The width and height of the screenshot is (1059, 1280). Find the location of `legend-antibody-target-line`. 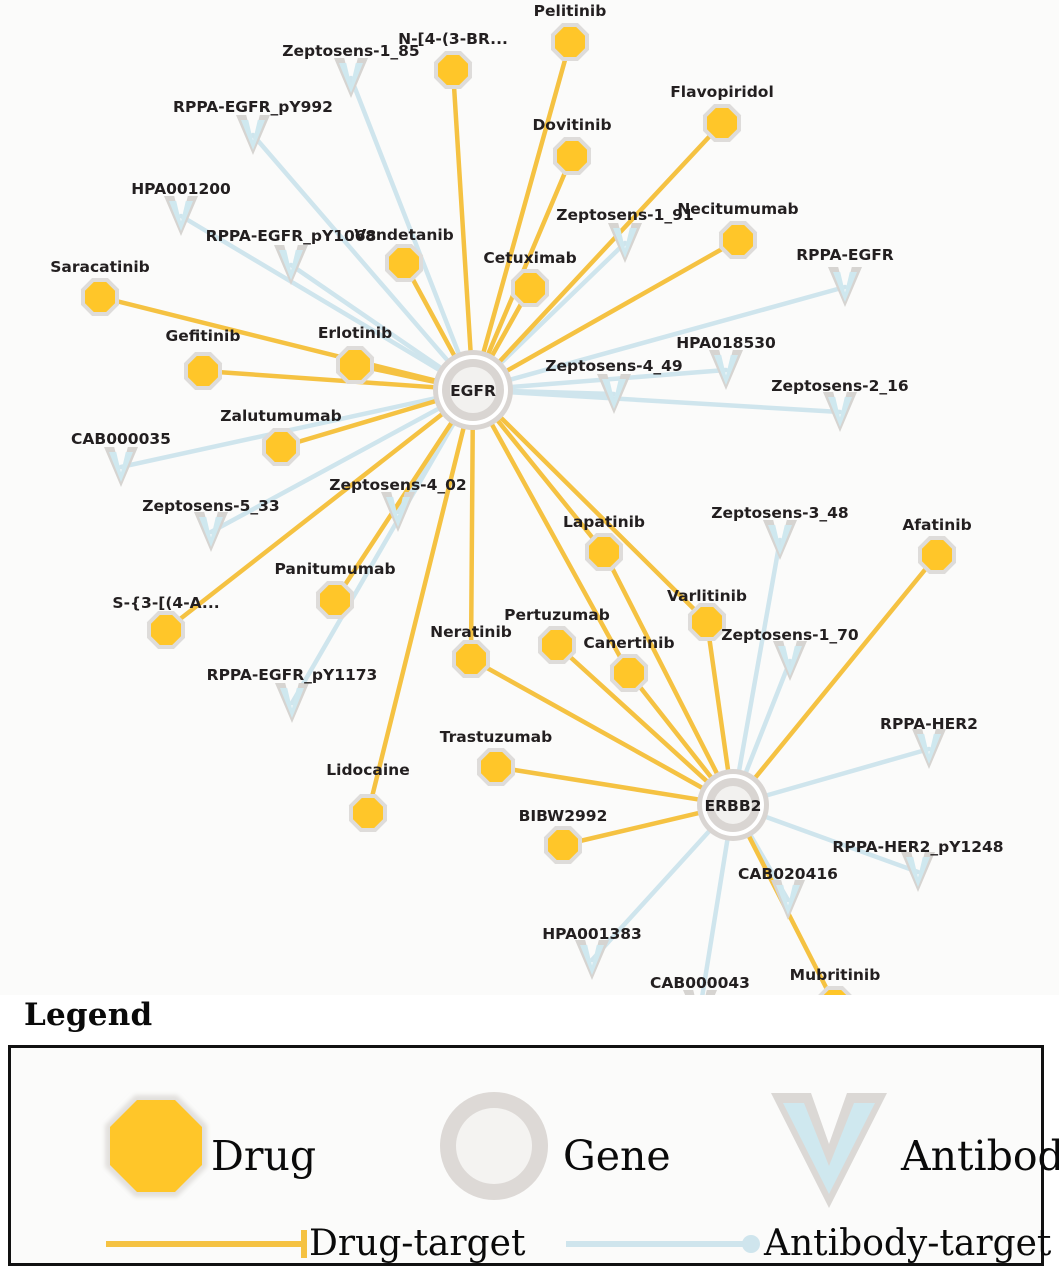

legend-antibody-target-line is located at coordinates (663, 1244).